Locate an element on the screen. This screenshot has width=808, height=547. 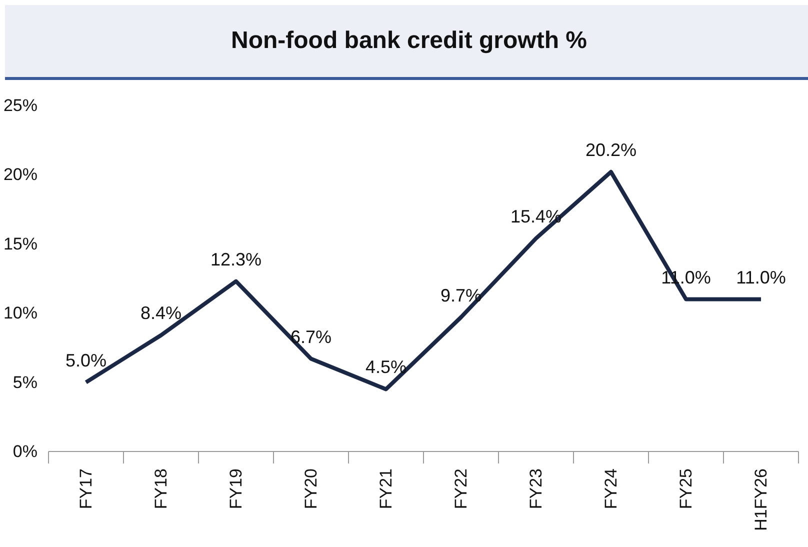
y-tick-label: 0% is located at coordinates (25, 451).